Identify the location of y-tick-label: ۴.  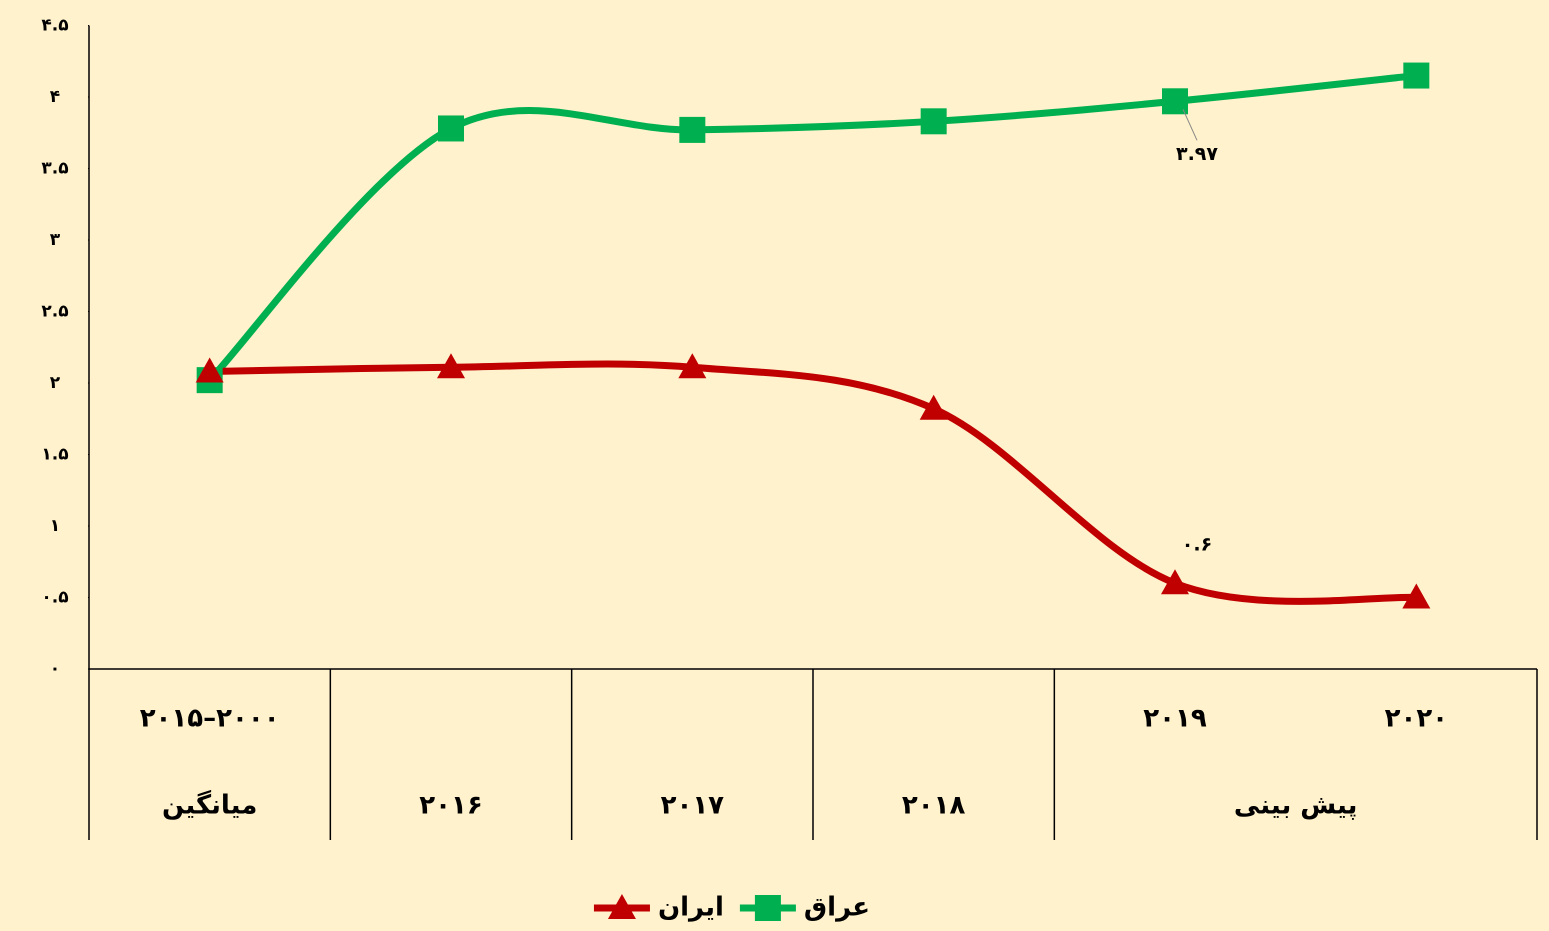
(55, 97).